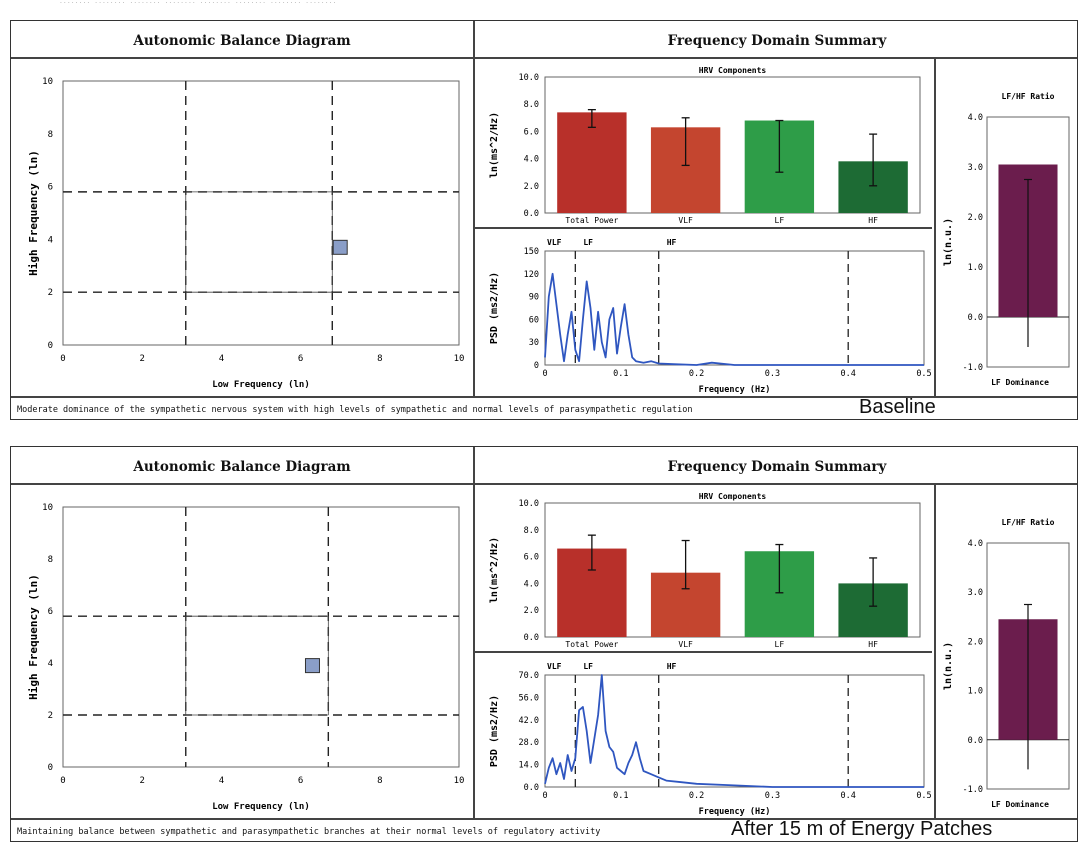  What do you see at coordinates (897, 407) in the screenshot?
I see `state-label-baseline: Baseline` at bounding box center [897, 407].